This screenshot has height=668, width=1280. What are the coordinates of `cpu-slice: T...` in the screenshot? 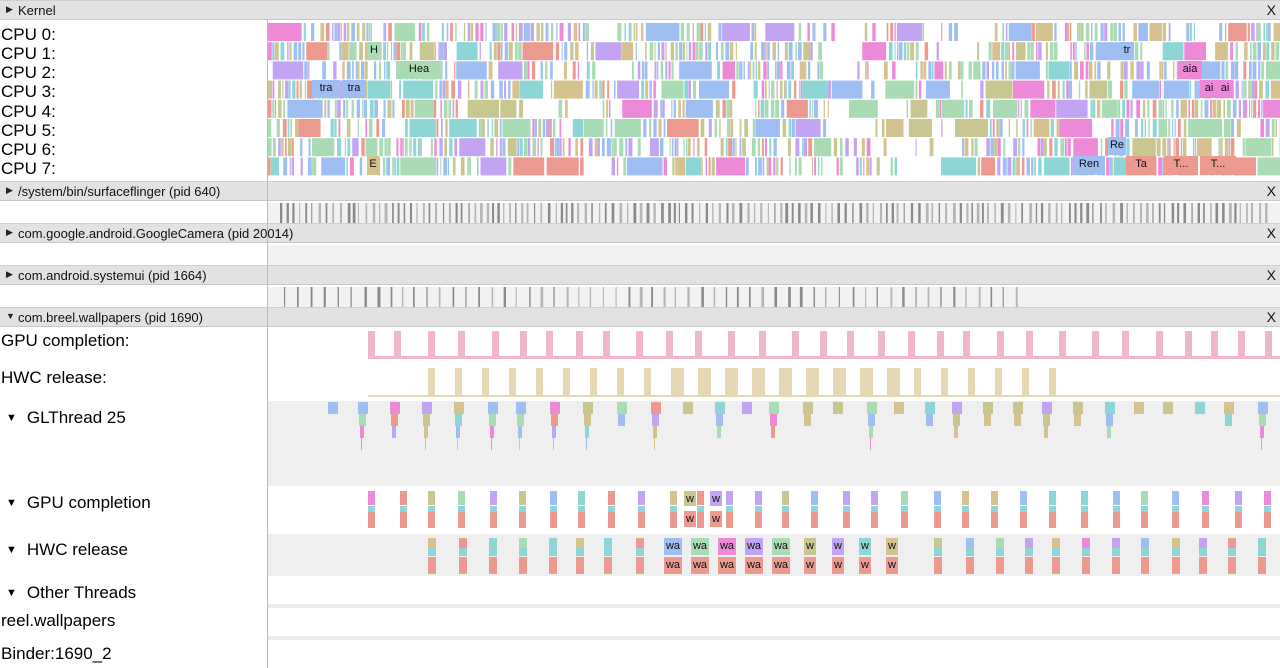 It's located at (1181, 165).